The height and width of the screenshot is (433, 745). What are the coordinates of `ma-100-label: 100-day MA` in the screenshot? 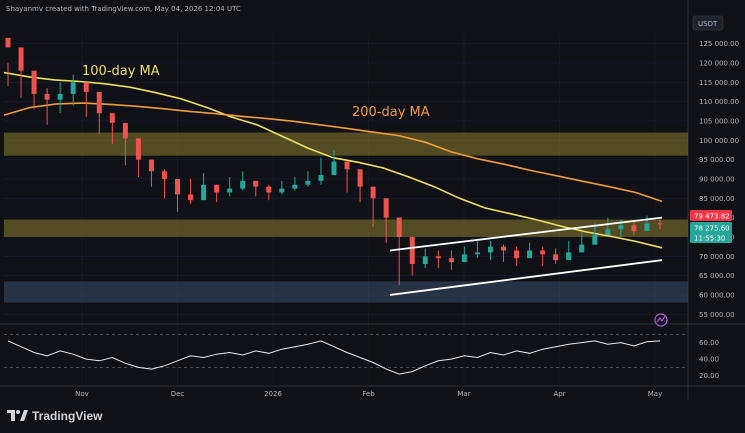 It's located at (121, 71).